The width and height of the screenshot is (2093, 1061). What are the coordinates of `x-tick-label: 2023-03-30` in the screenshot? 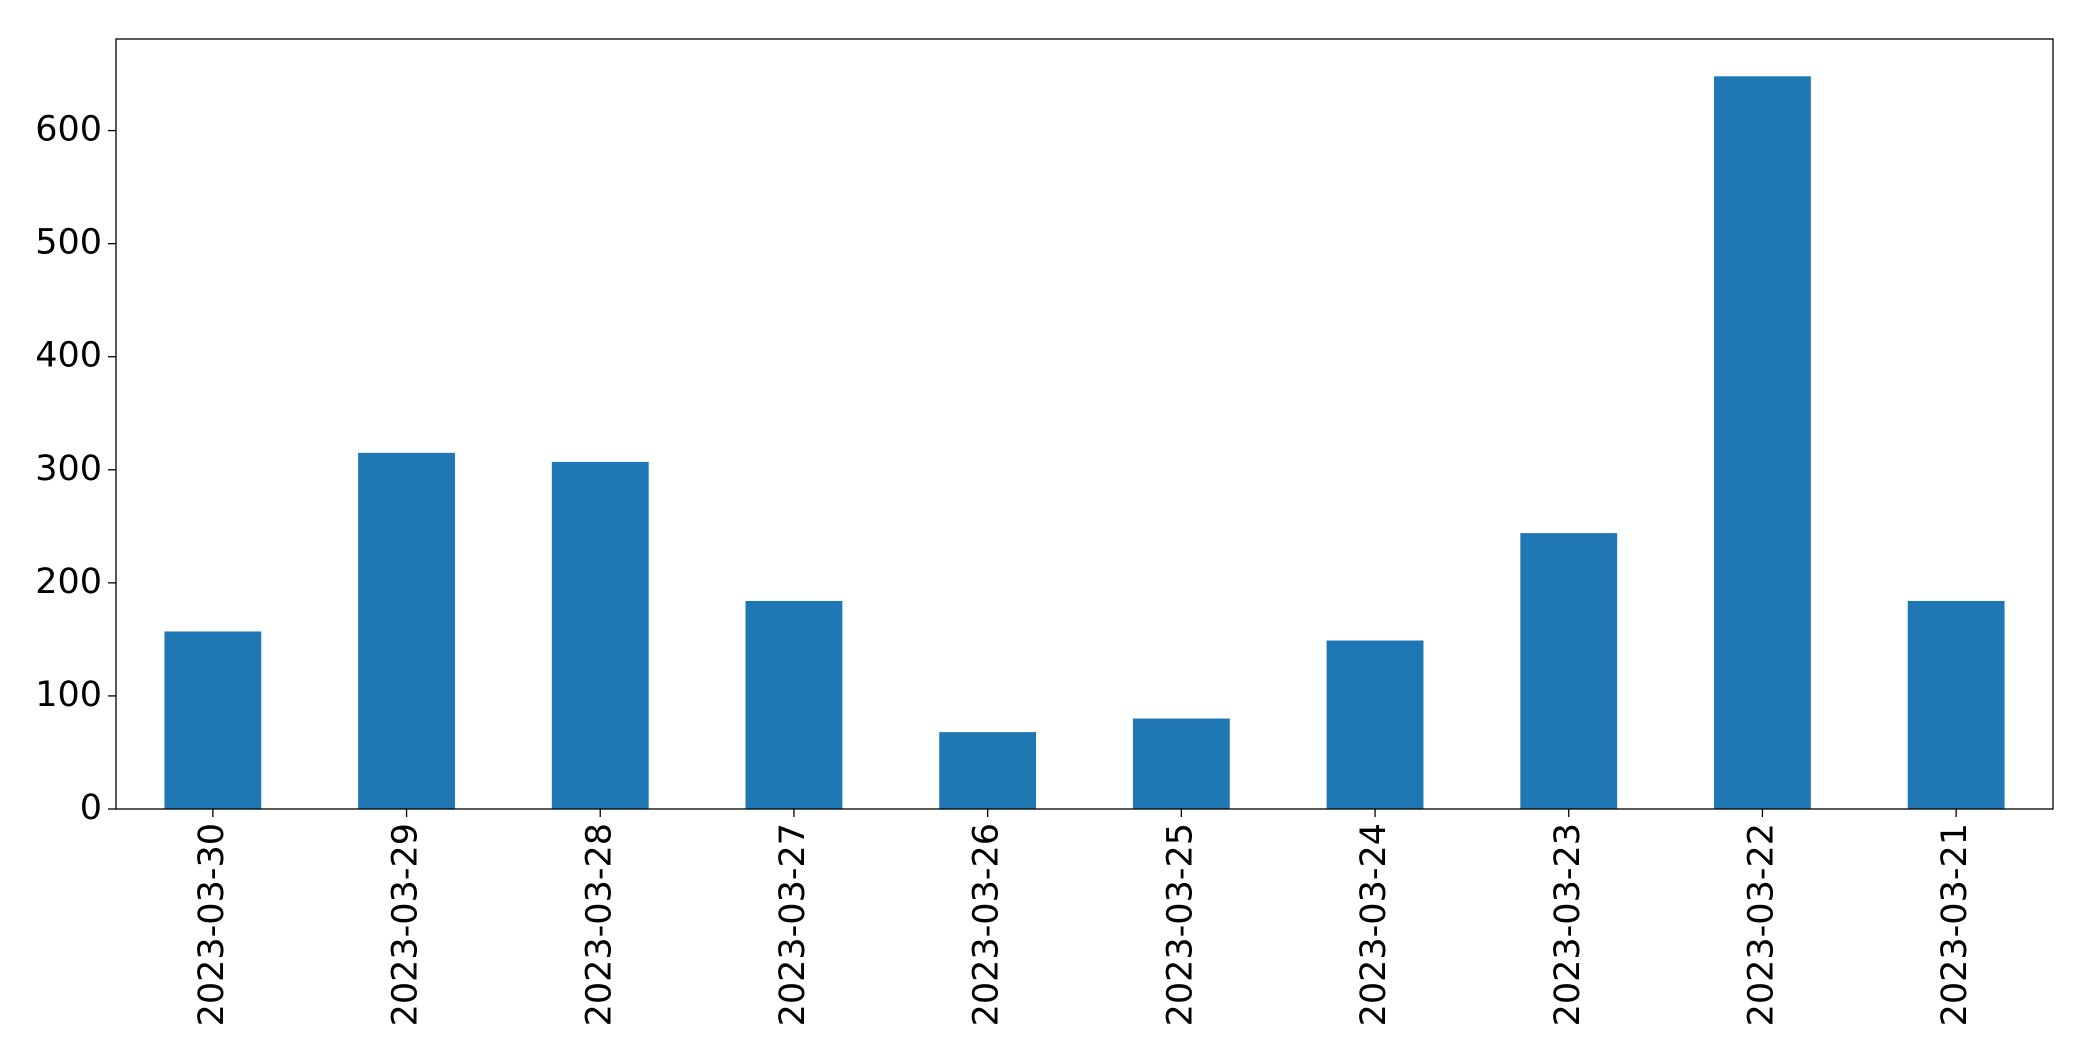 It's located at (212, 924).